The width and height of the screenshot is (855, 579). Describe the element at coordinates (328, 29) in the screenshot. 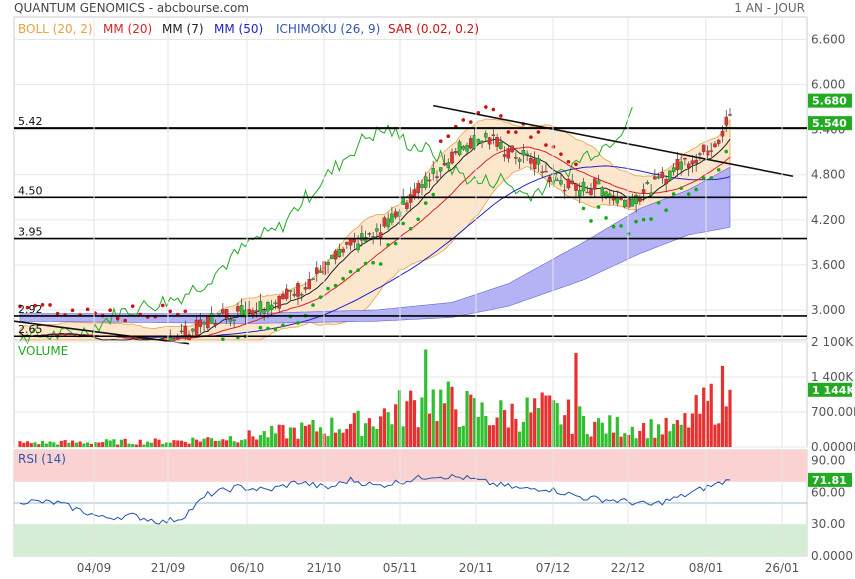

I see `legend-item: ICHIMOKU (26, 9)` at that location.